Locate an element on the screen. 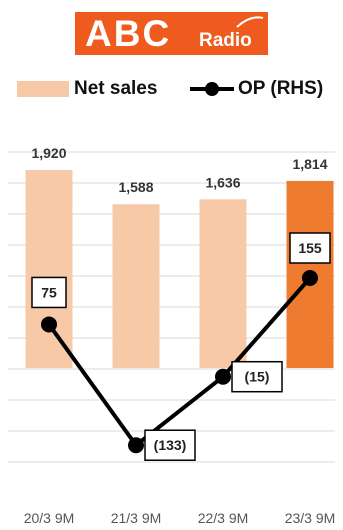  legend-op-label: OP (RHS) is located at coordinates (281, 88).